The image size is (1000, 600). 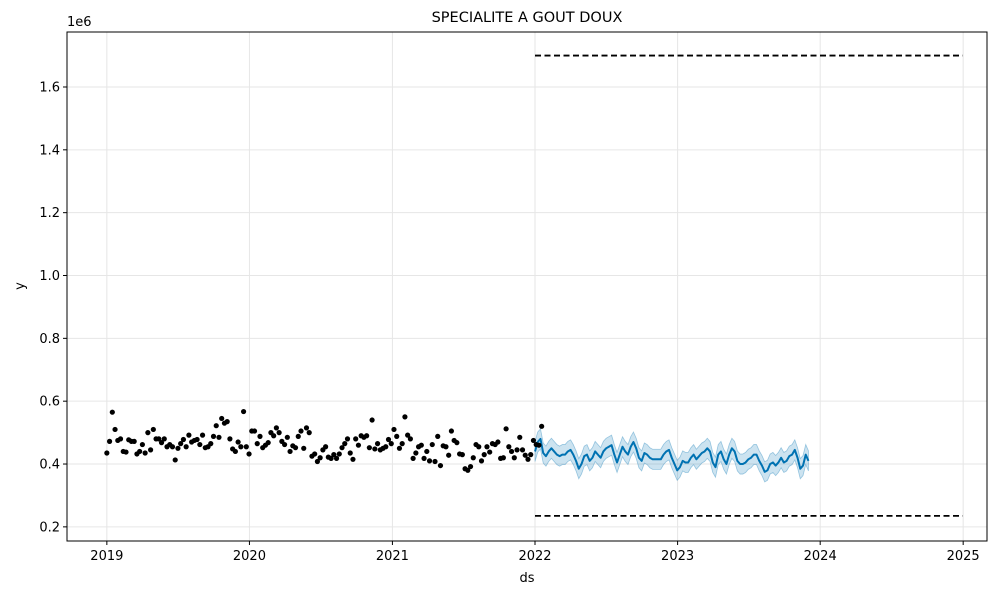 I want to click on x-axis-label: ds, so click(x=526, y=578).